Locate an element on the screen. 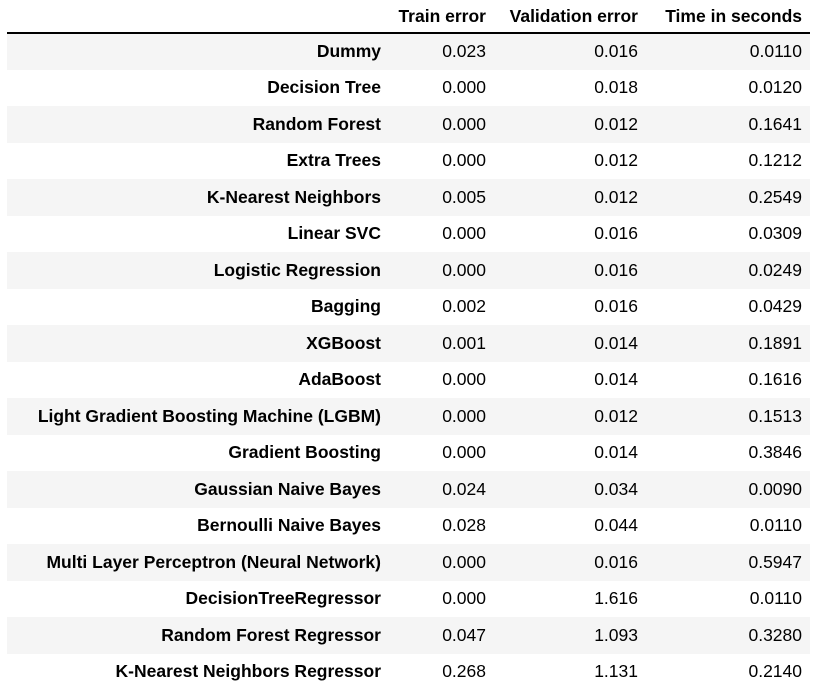  header-validation-error: Validation error is located at coordinates (570, 17).